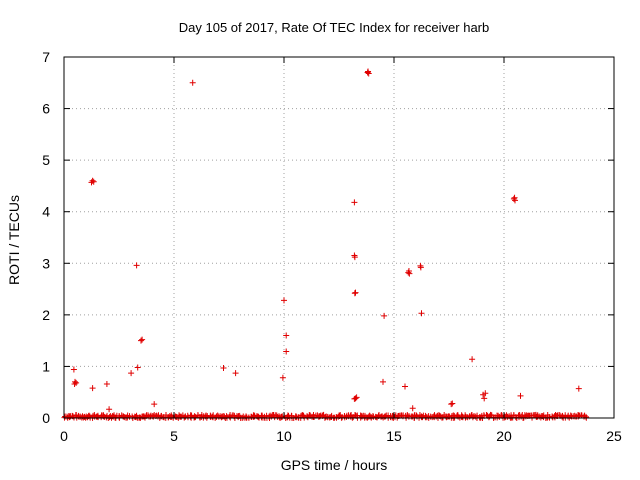  Describe the element at coordinates (284, 436) in the screenshot. I see `x-tick-label: 10` at that location.